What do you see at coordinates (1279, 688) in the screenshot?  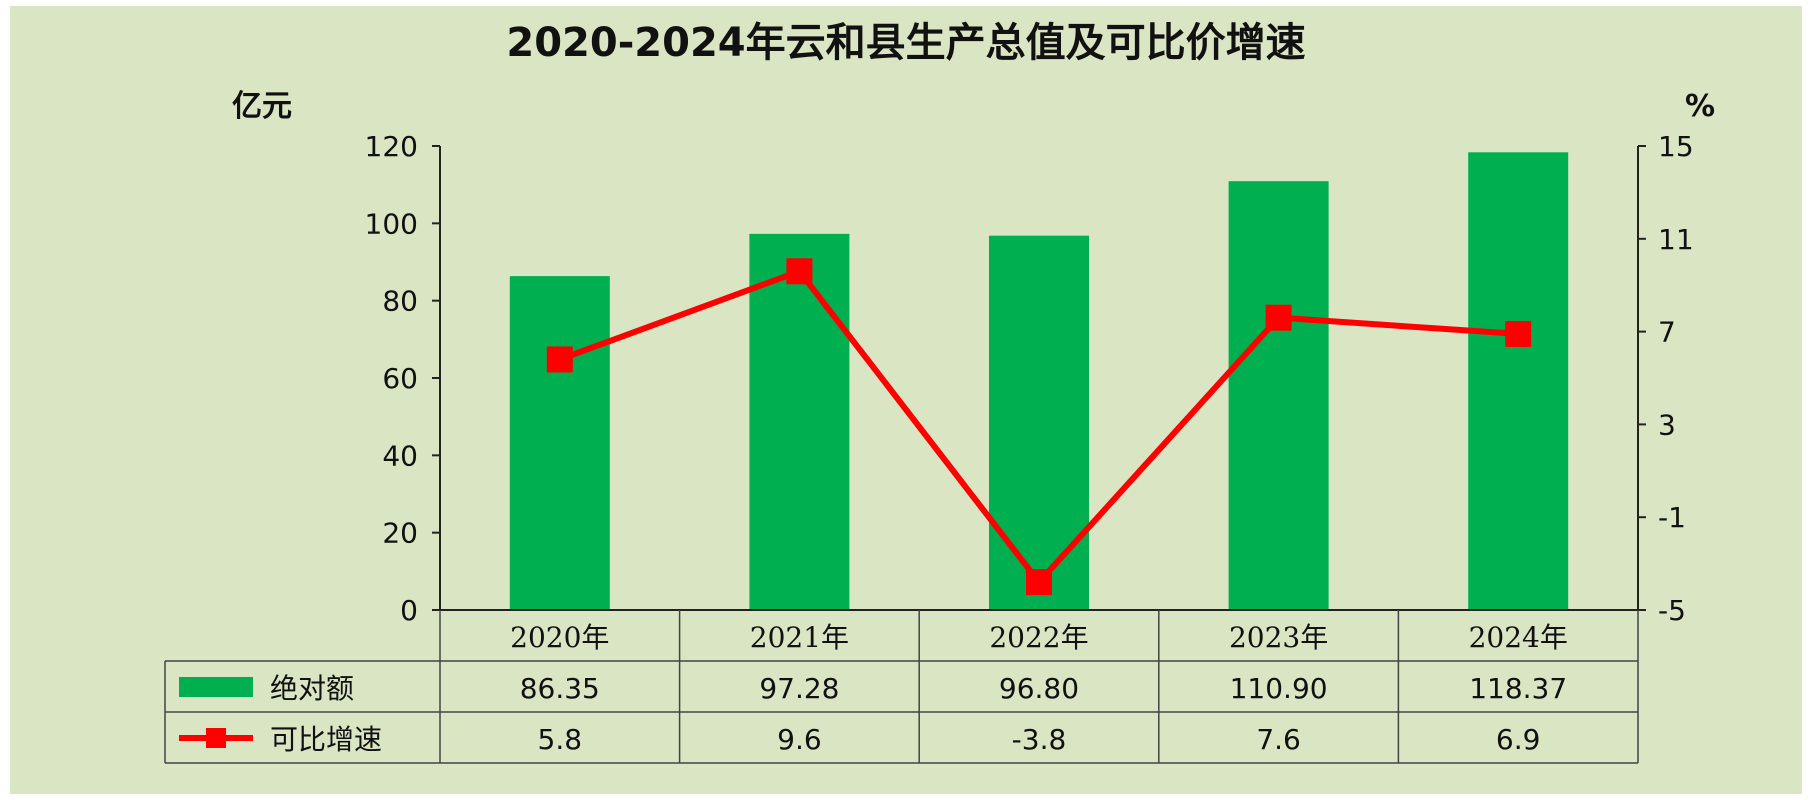 I see `bar-value-3: 110.90` at bounding box center [1279, 688].